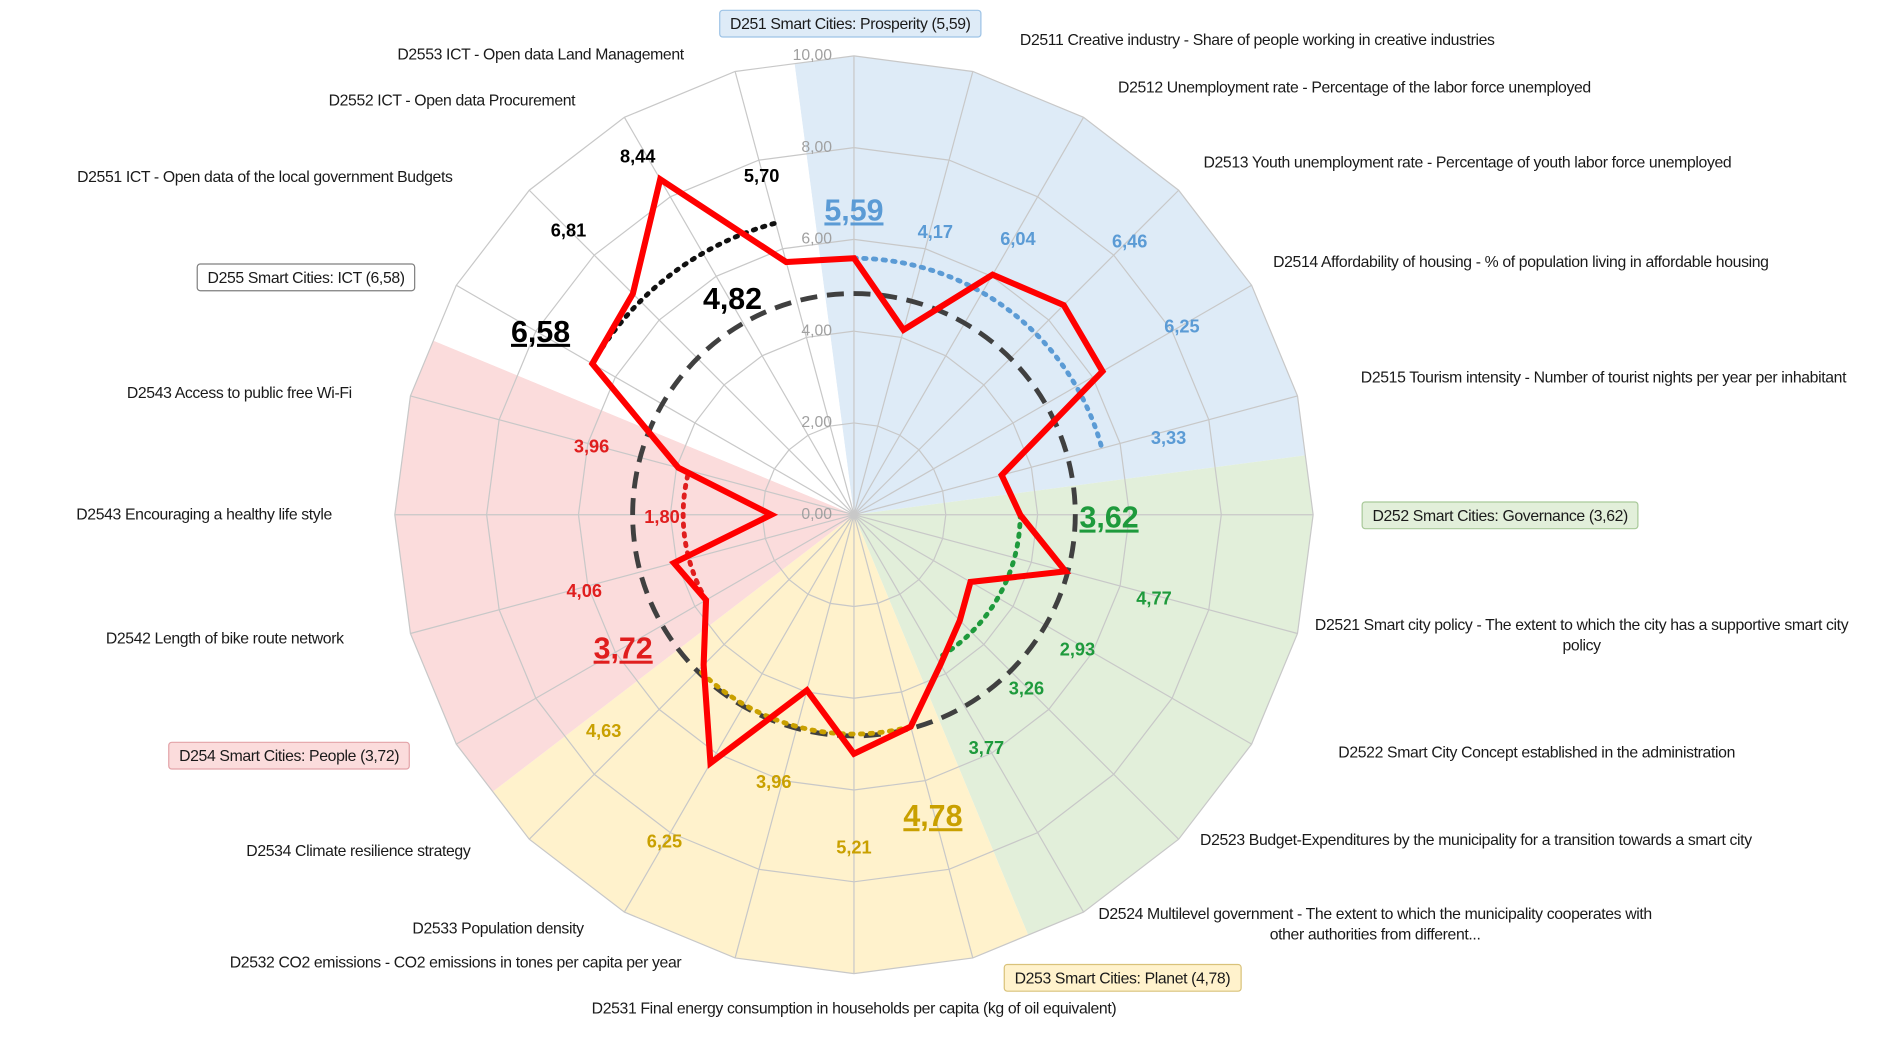 This screenshot has width=1895, height=1044. What do you see at coordinates (1153, 599) in the screenshot?
I see `value-label: 4,77` at bounding box center [1153, 599].